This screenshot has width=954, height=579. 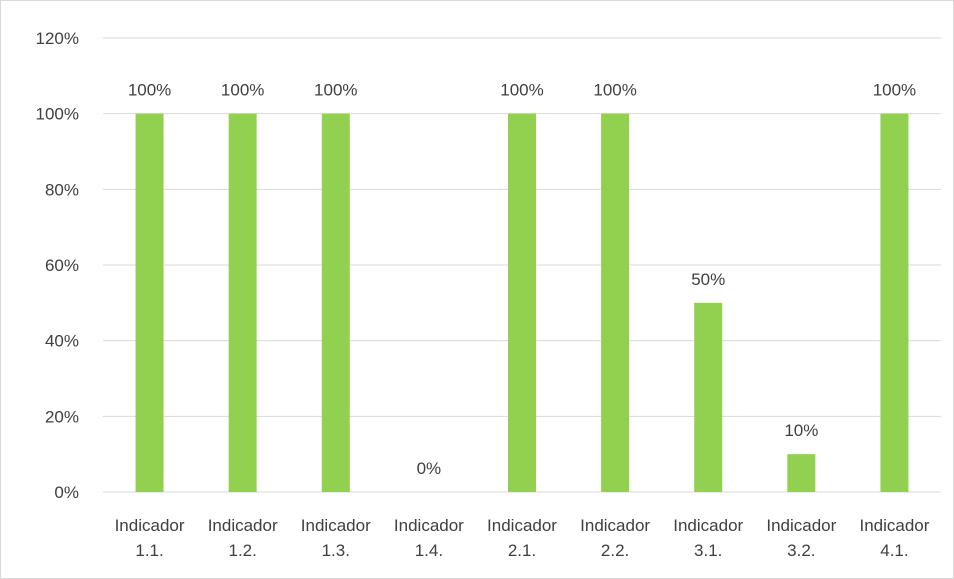 I want to click on x-category-label: 2.2., so click(x=615, y=550).